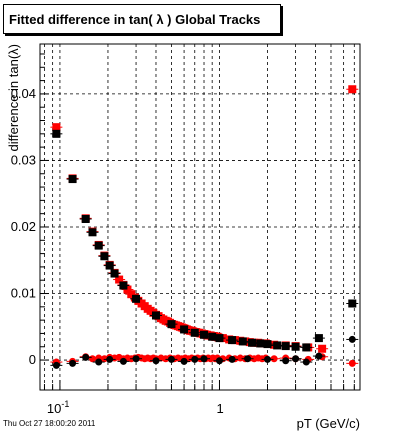  Describe the element at coordinates (23, 293) in the screenshot. I see `y-tick-label: 0.01` at that location.